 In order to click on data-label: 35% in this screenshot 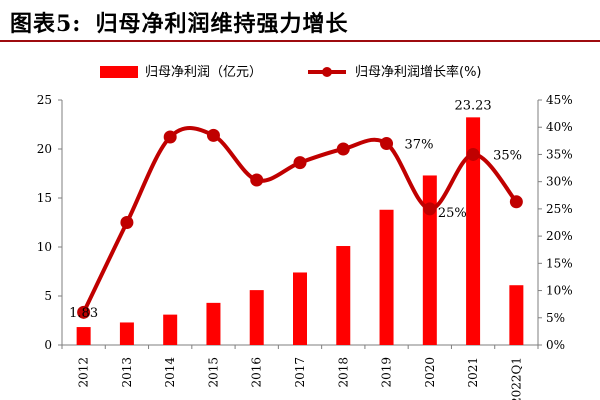, I will do `click(507, 155)`.